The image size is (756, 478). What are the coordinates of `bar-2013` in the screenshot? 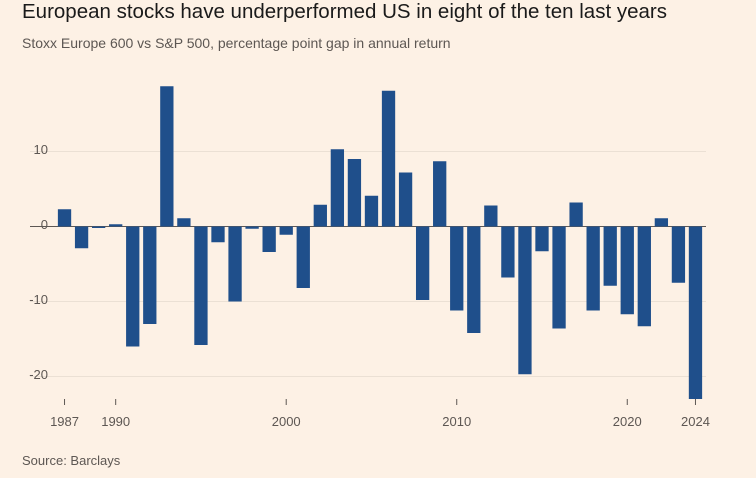 It's located at (508, 252).